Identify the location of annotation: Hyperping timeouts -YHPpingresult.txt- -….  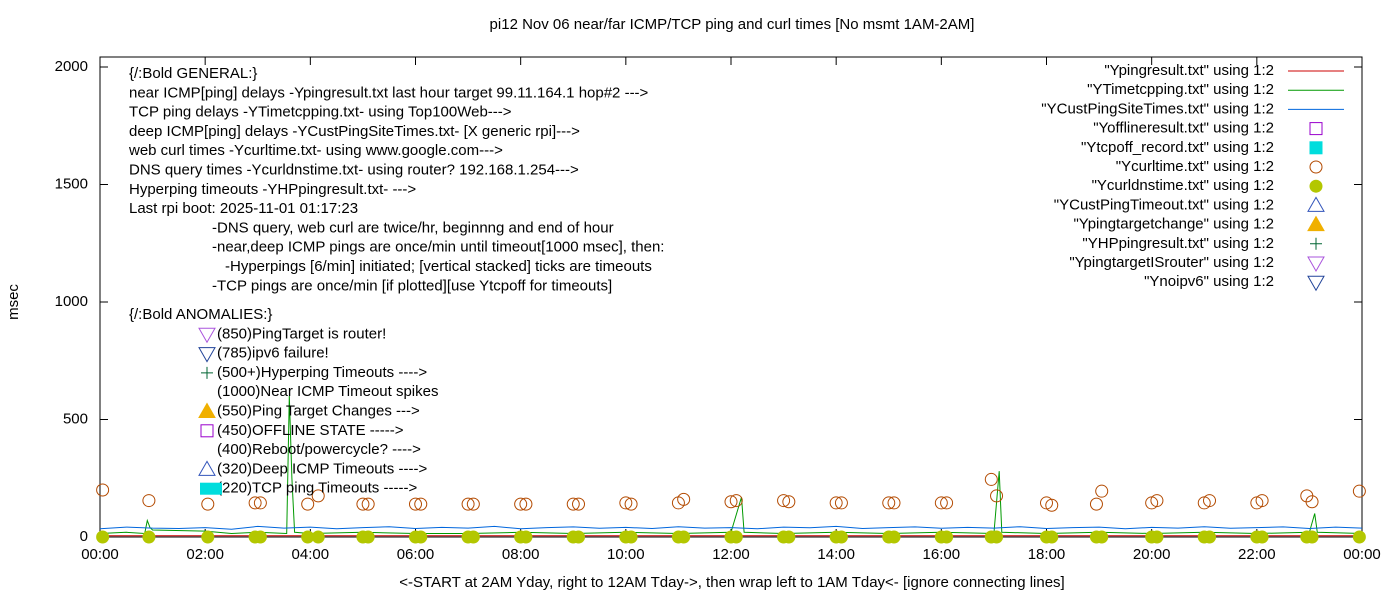
(272, 189).